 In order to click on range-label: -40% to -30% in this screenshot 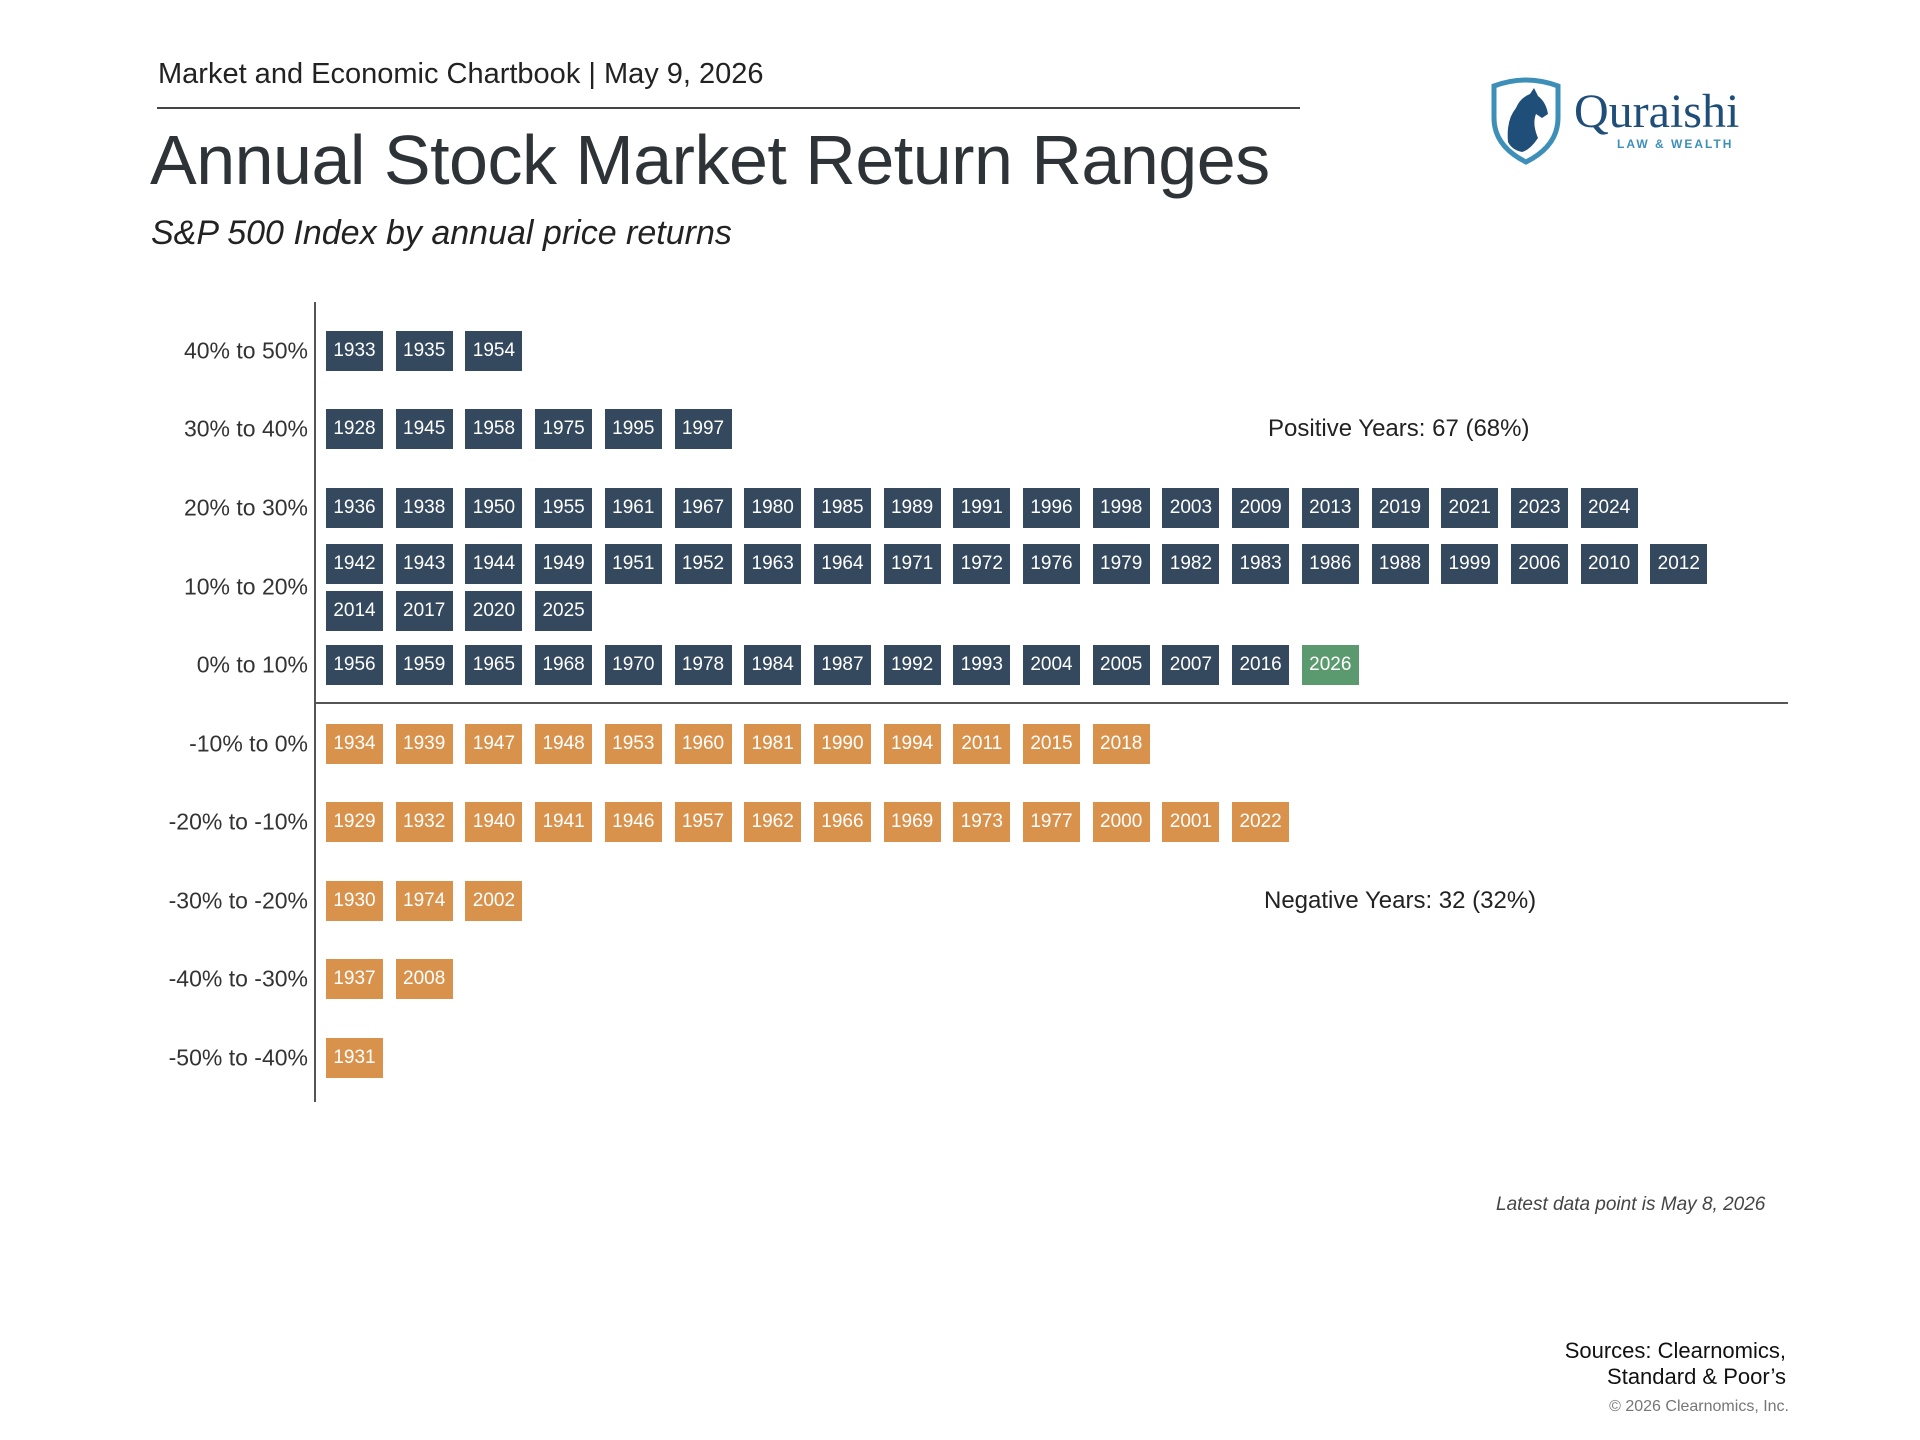, I will do `click(238, 978)`.